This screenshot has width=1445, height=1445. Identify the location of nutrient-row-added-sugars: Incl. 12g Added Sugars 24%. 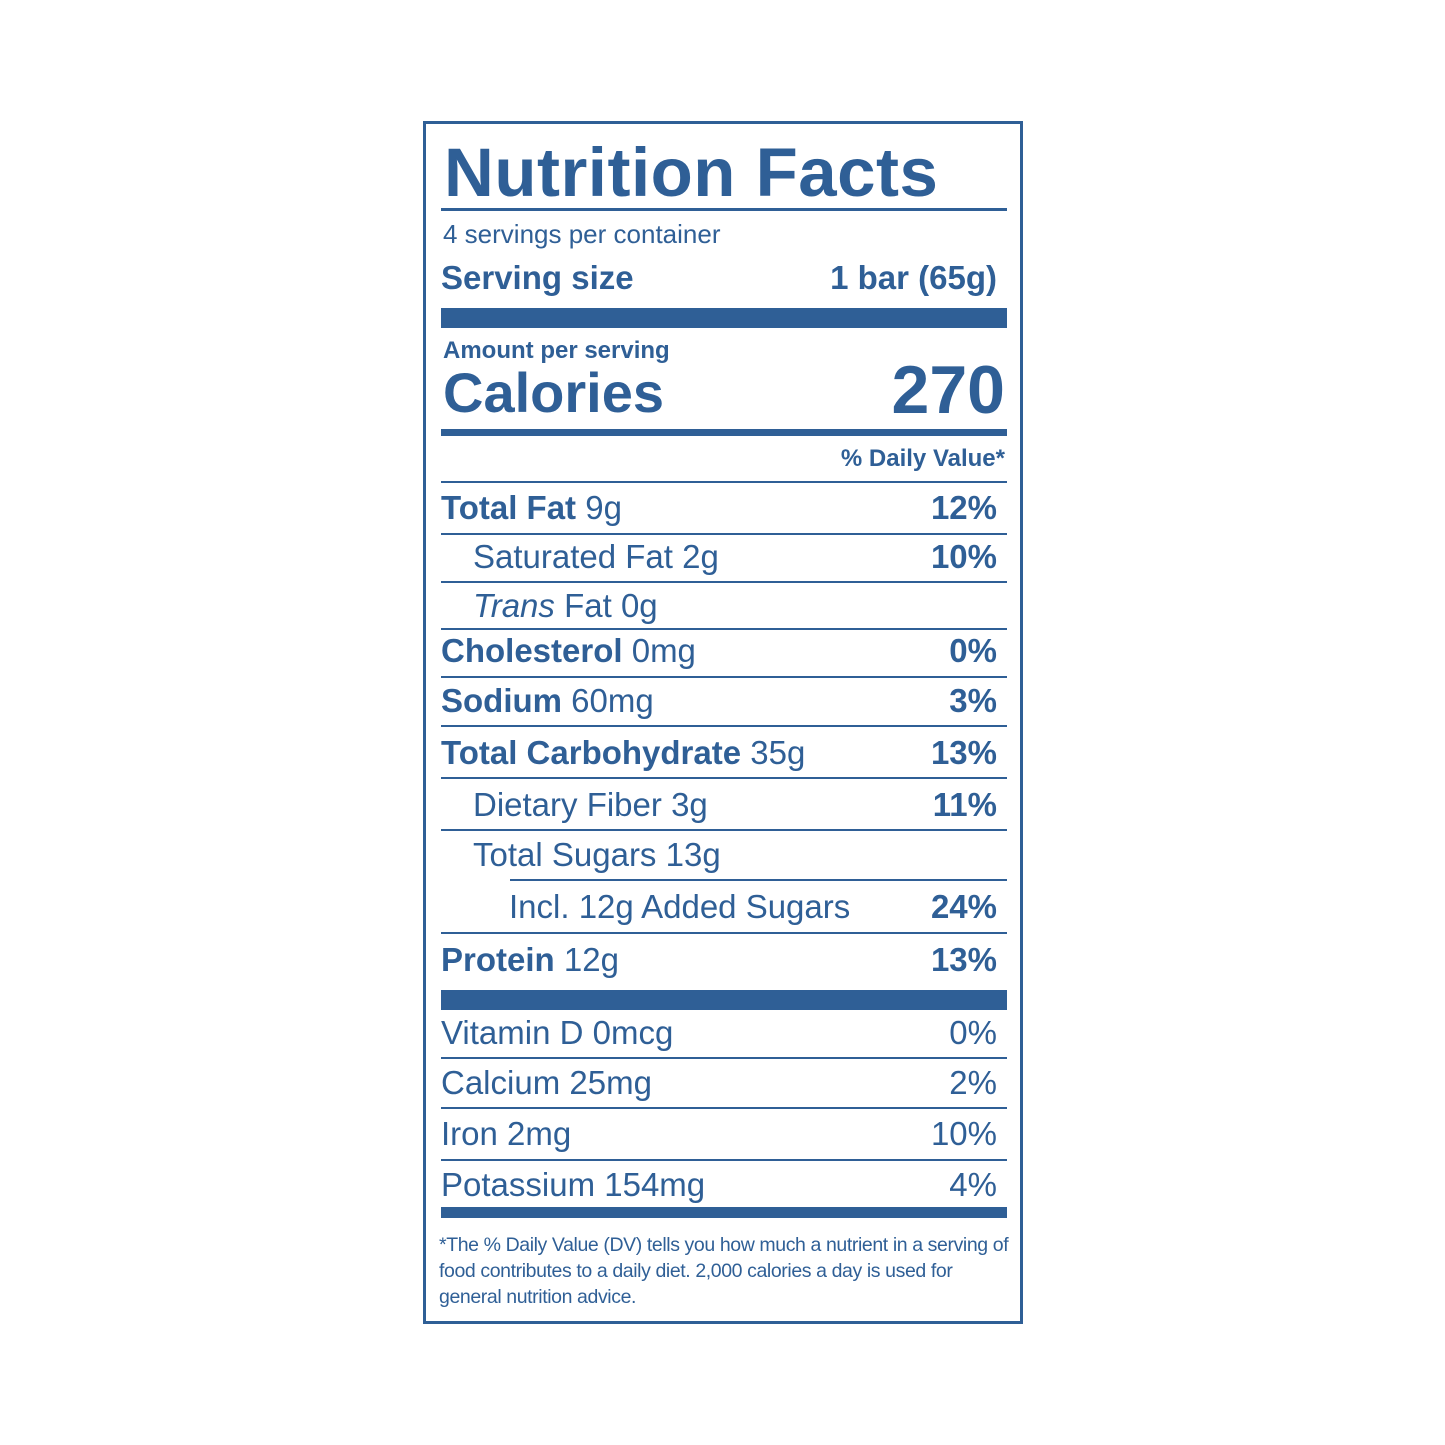
(719, 907).